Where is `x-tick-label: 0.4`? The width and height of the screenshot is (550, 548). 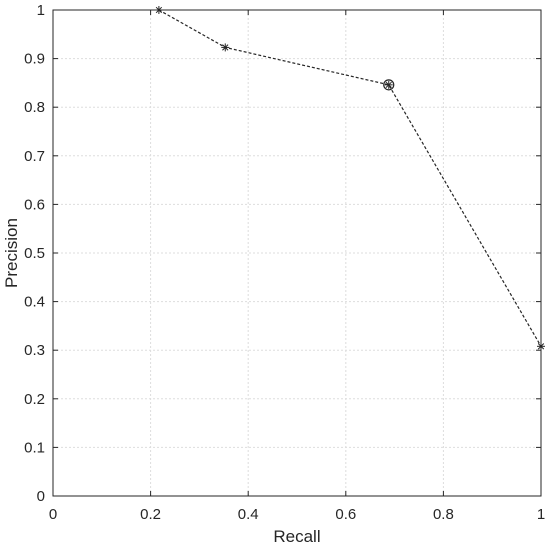
x-tick-label: 0.4 is located at coordinates (248, 514).